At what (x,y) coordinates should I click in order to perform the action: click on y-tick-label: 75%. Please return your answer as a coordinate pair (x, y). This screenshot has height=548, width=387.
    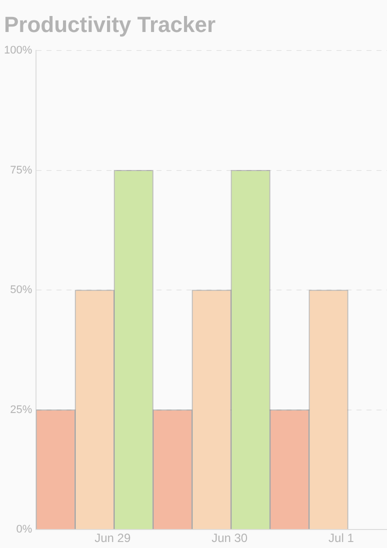
    Looking at the image, I should click on (21, 170).